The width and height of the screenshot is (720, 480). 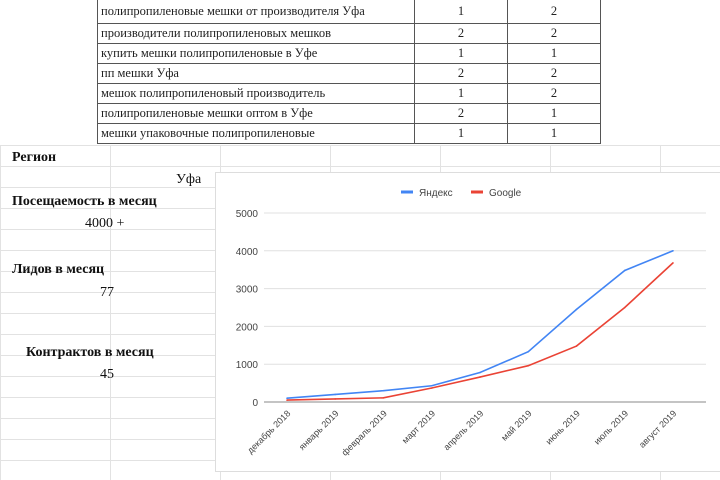 What do you see at coordinates (418, 426) in the screenshot?
I see `x-tick-label: март 2019` at bounding box center [418, 426].